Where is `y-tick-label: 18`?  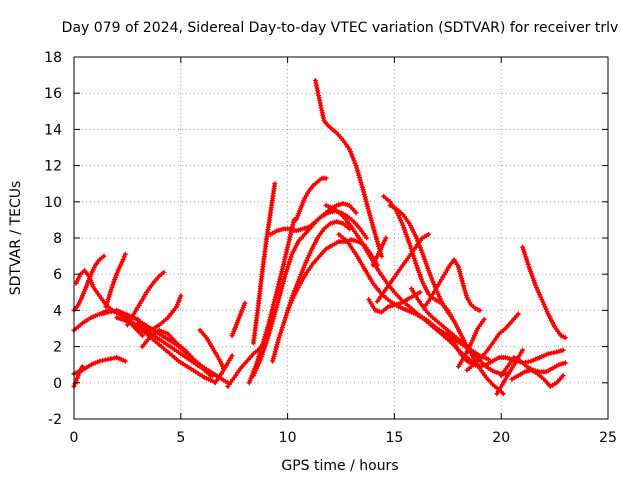
y-tick-label: 18 is located at coordinates (53, 58).